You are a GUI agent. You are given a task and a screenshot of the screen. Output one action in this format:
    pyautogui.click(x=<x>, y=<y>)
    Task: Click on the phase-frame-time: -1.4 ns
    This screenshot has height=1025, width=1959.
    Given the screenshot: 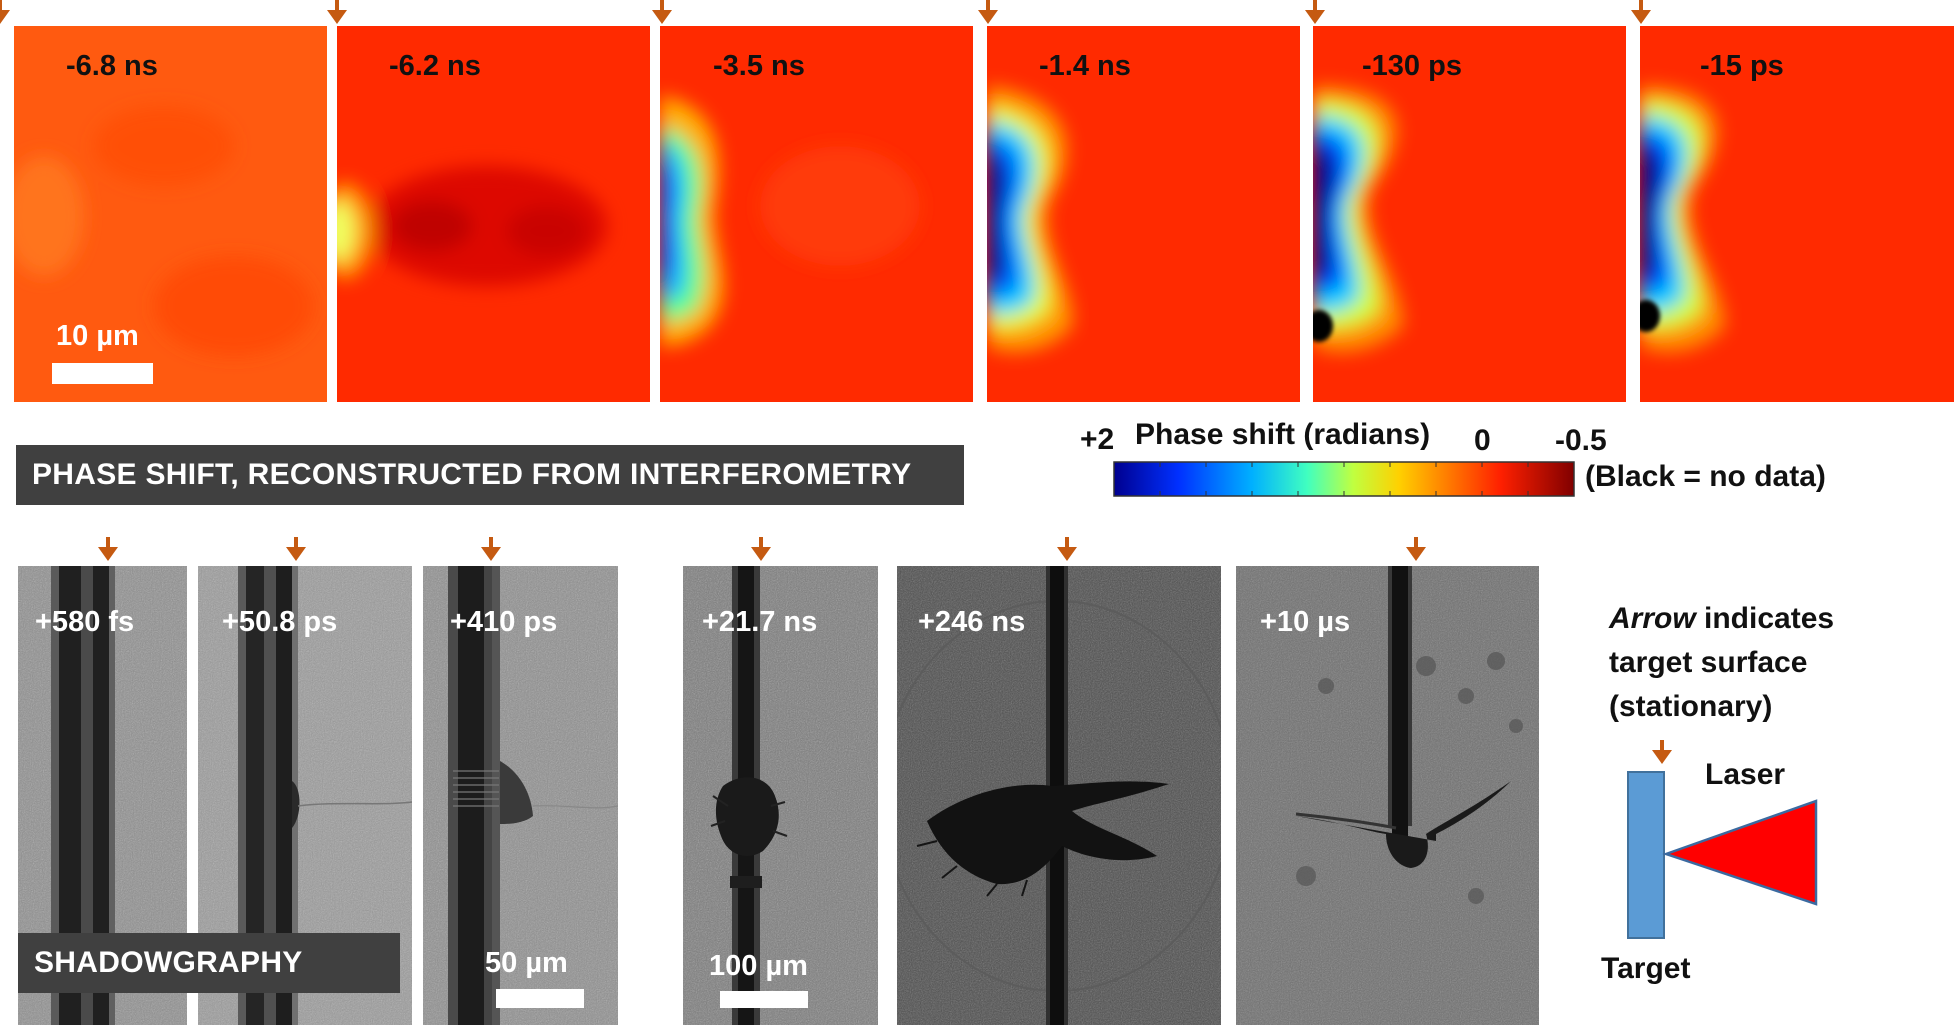 What is the action you would take?
    pyautogui.click(x=1085, y=66)
    